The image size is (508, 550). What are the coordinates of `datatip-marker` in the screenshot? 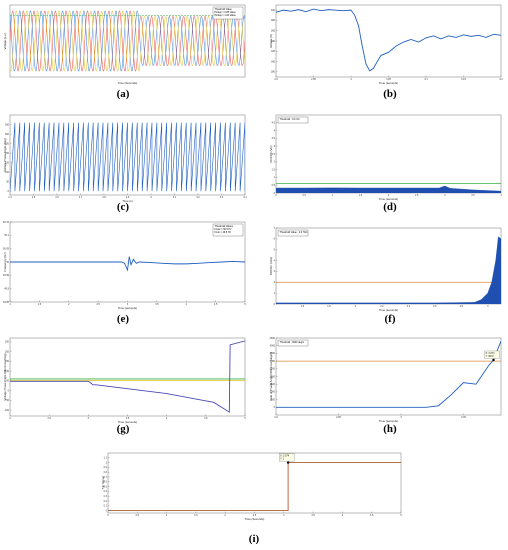 It's located at (288, 462).